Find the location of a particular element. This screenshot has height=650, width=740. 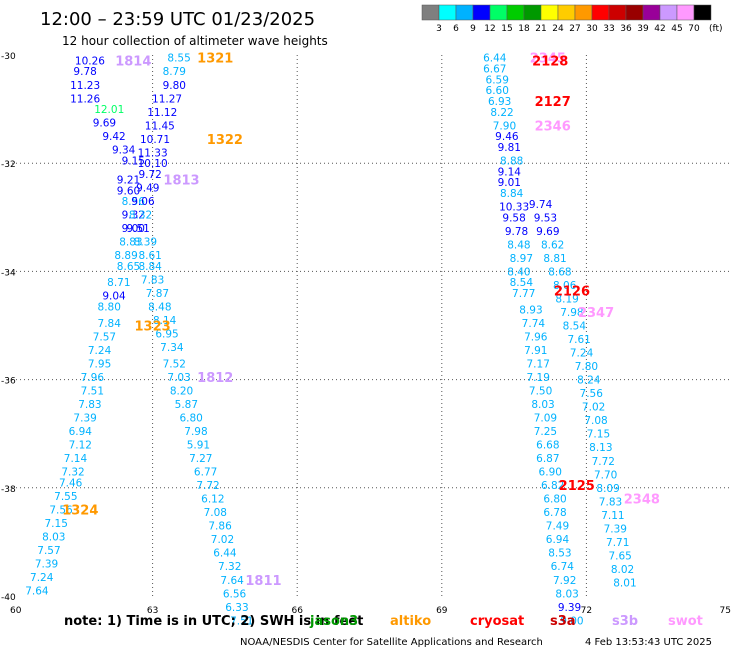

wave-height-value: 12.01 is located at coordinates (109, 110).